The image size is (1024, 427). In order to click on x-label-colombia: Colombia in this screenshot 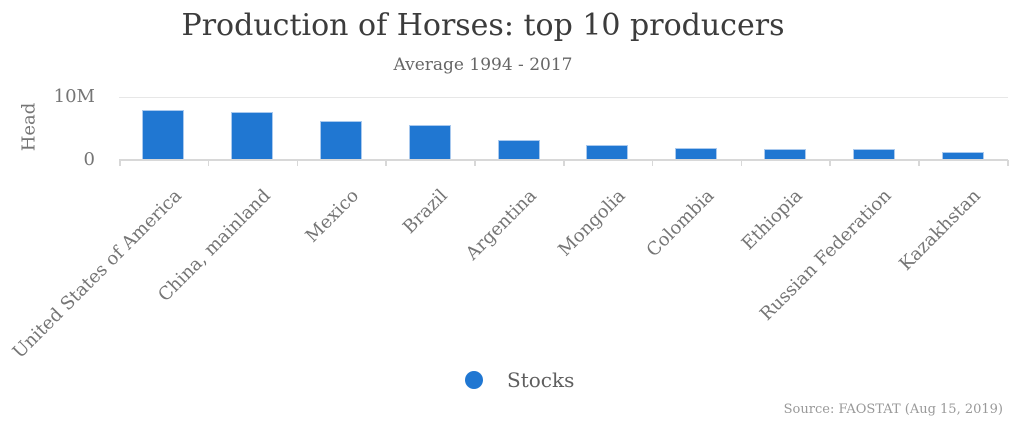, I will do `click(680, 223)`.